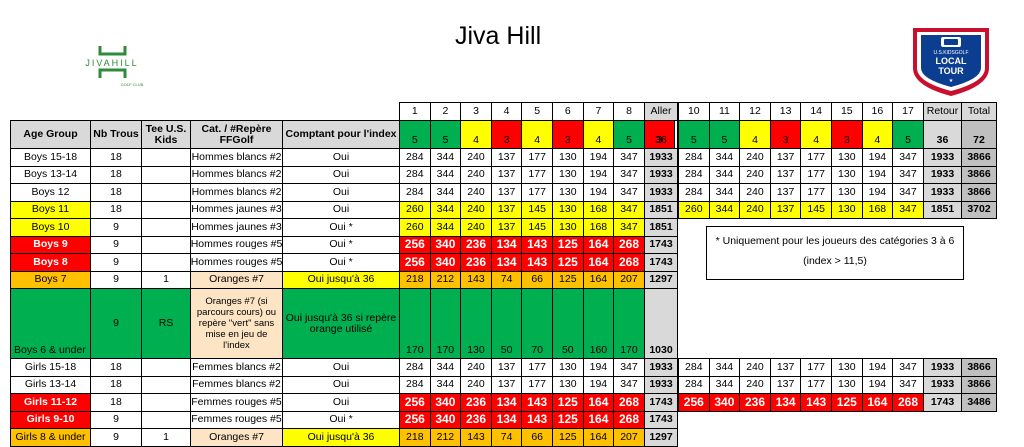 This screenshot has width=1024, height=447. I want to click on distance-cell: 260, so click(415, 227).